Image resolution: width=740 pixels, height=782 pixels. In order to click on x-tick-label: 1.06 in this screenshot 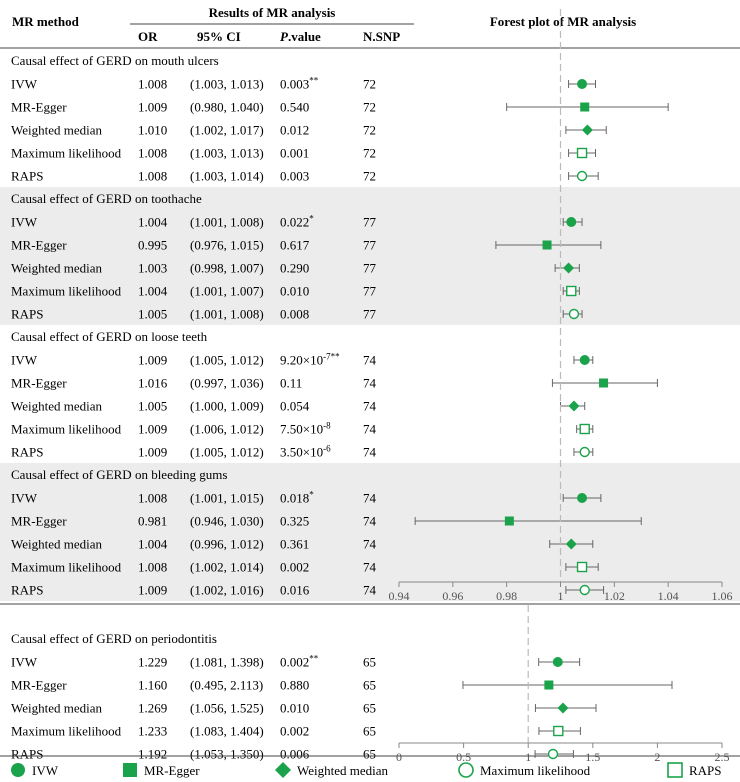, I will do `click(722, 596)`.